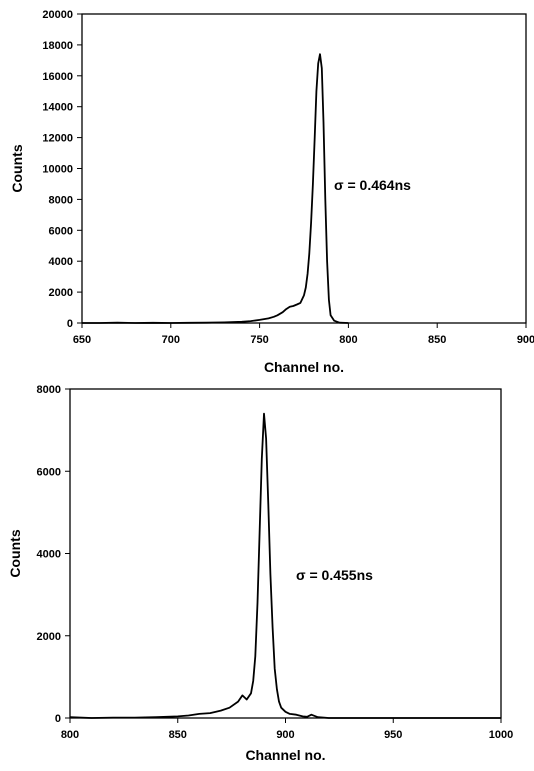 This screenshot has width=534, height=771. Describe the element at coordinates (259, 340) in the screenshot. I see `x-tick-label: 750` at that location.